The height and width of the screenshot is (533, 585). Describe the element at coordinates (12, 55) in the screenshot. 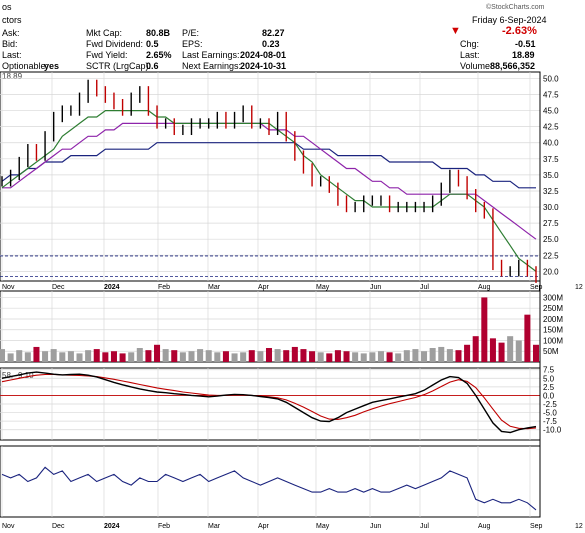

I see `stat-last-label: Last:` at that location.